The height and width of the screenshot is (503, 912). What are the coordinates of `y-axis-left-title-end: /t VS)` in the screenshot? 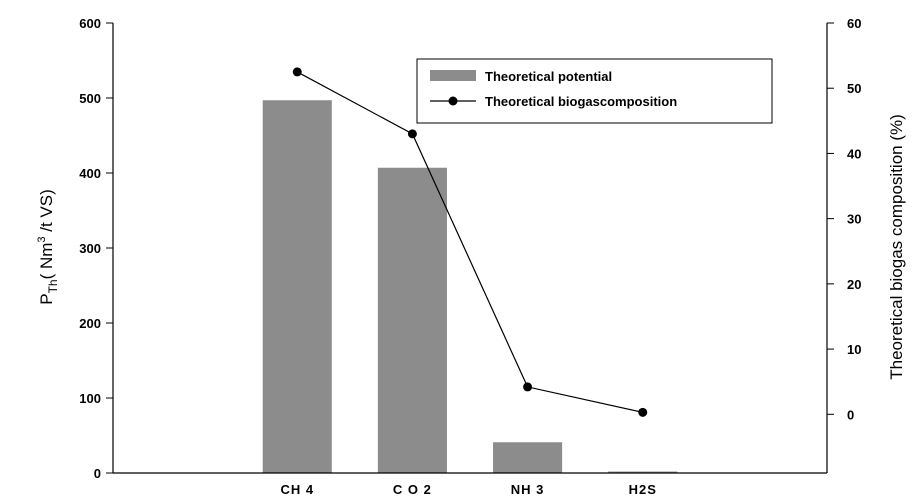 It's located at (46, 212).